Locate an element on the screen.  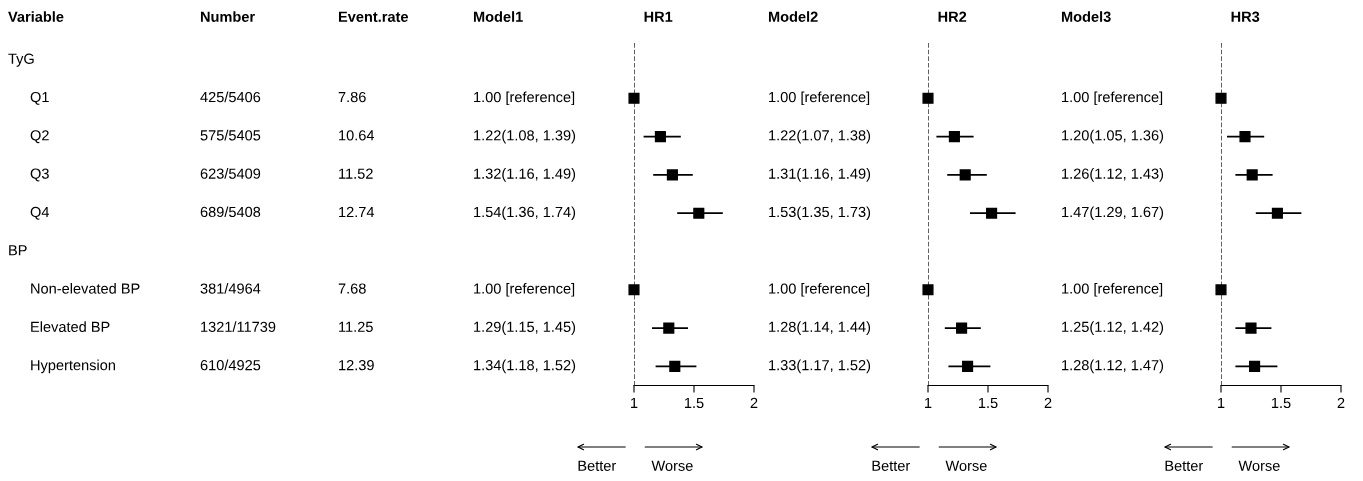
text: Model2 is located at coordinates (793, 16).